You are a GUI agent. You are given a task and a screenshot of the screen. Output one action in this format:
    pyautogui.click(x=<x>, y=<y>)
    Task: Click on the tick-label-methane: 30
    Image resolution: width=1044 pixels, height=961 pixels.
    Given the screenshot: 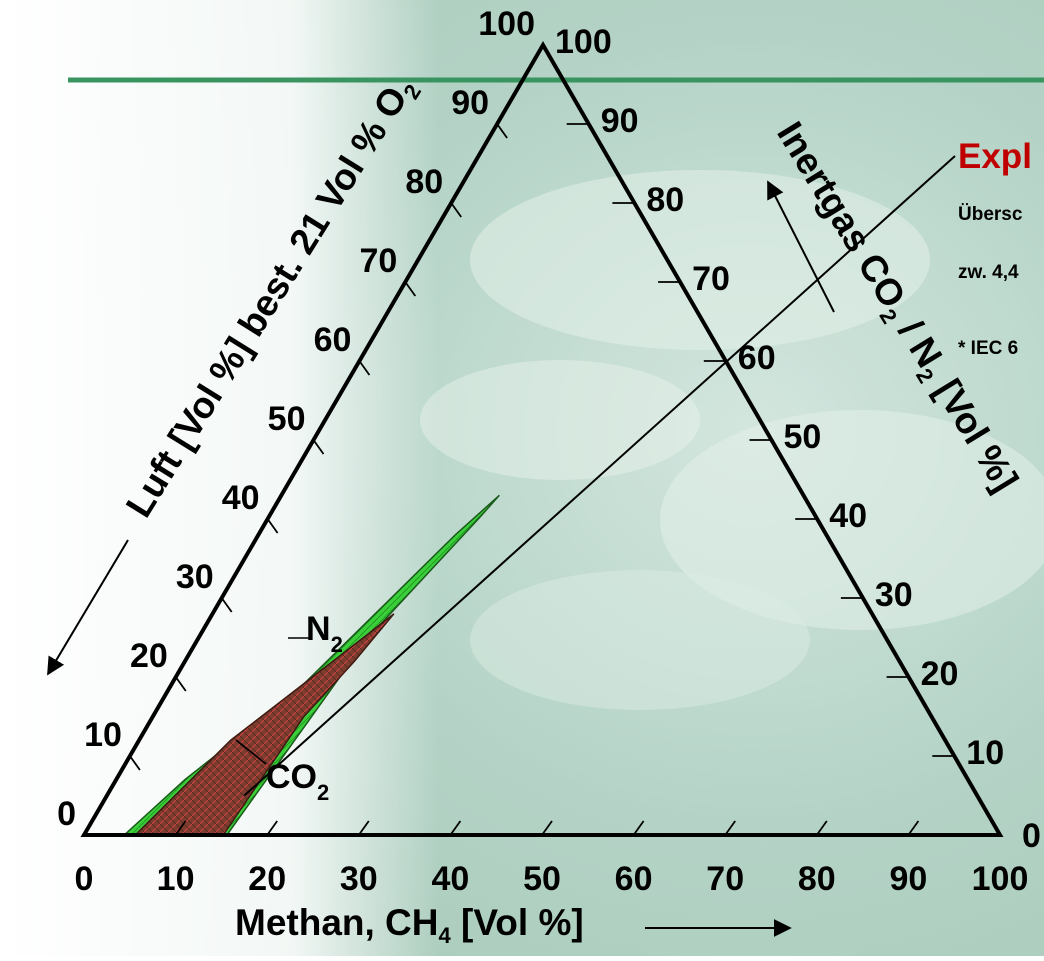 What is the action you would take?
    pyautogui.click(x=359, y=879)
    